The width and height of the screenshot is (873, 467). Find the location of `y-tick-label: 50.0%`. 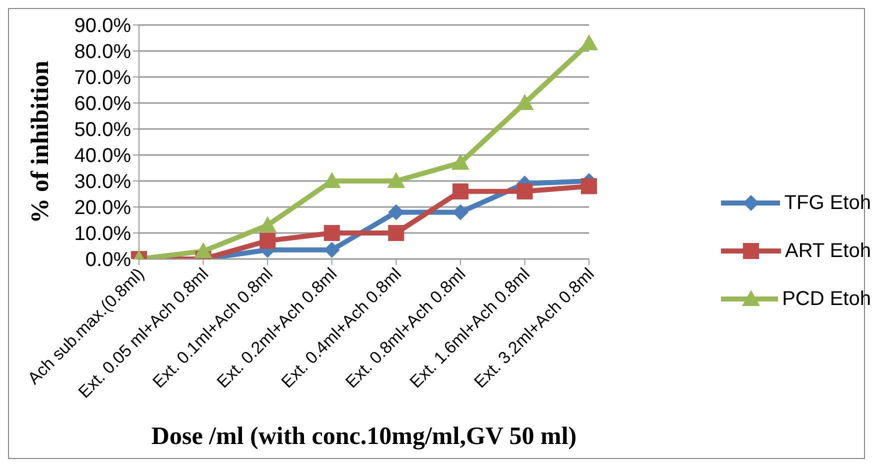

y-tick-label: 50.0% is located at coordinates (103, 130).